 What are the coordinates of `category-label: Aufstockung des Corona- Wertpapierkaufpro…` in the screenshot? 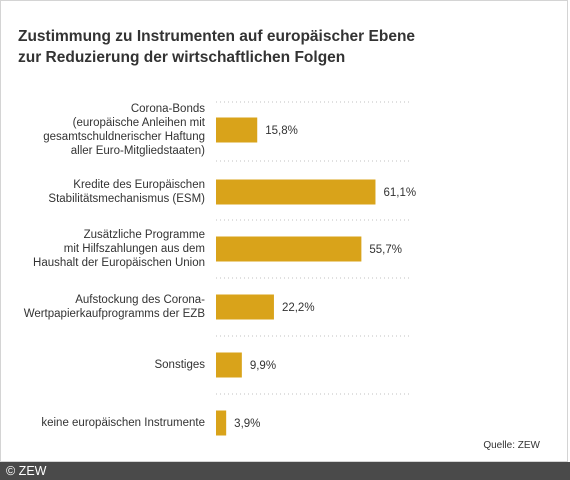 It's located at (114, 307).